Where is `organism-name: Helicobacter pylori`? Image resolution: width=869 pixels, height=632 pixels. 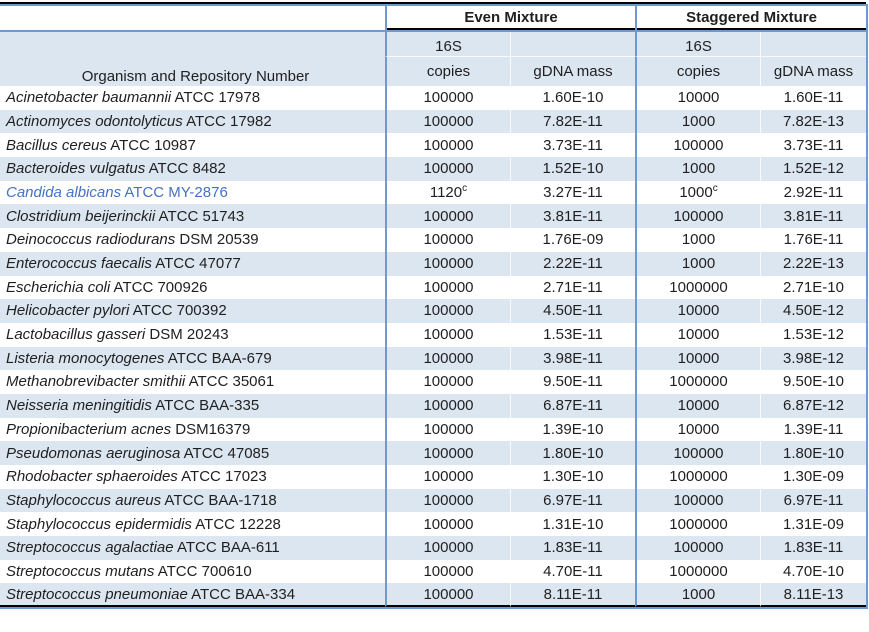
organism-name: Helicobacter pylori is located at coordinates (68, 311).